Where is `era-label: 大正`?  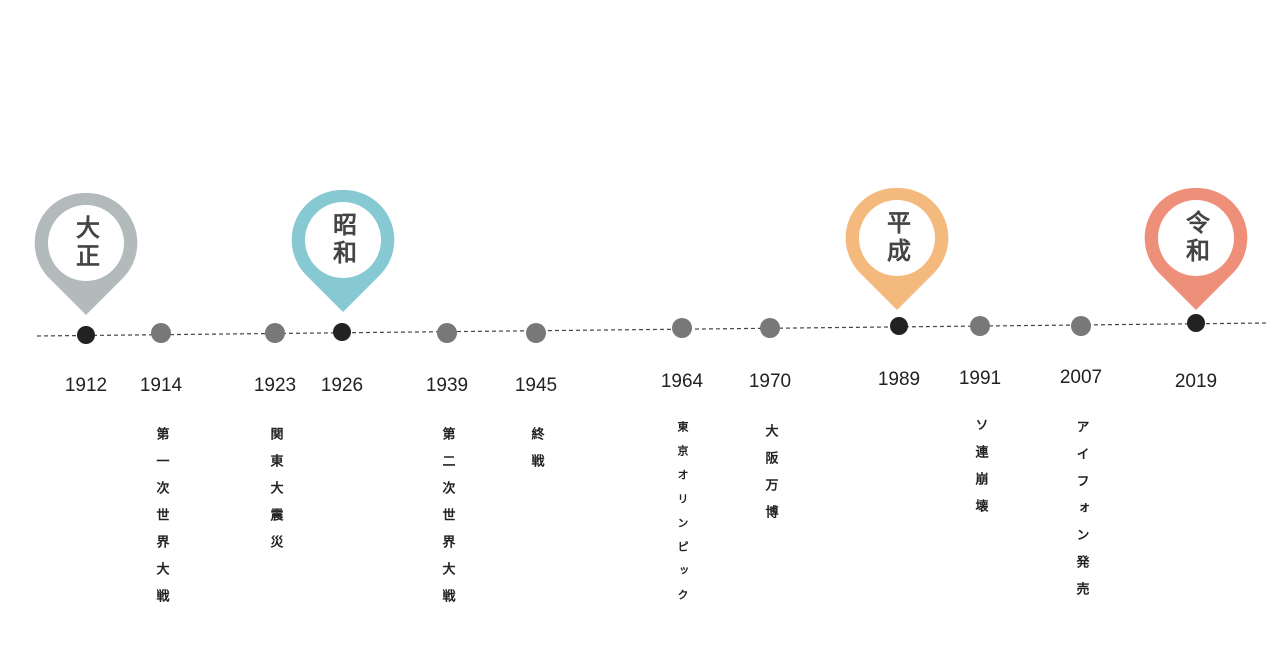 era-label: 大正 is located at coordinates (85, 243).